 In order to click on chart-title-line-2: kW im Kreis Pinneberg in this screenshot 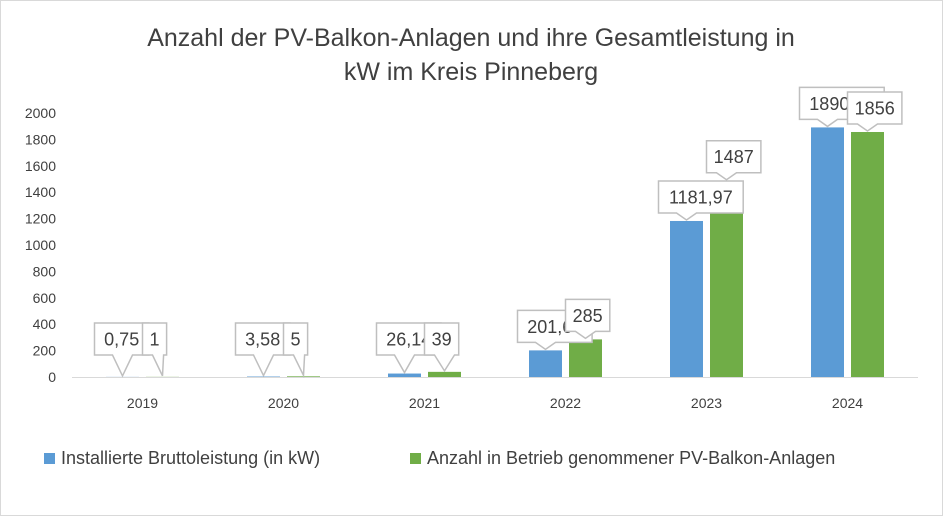, I will do `click(471, 72)`.